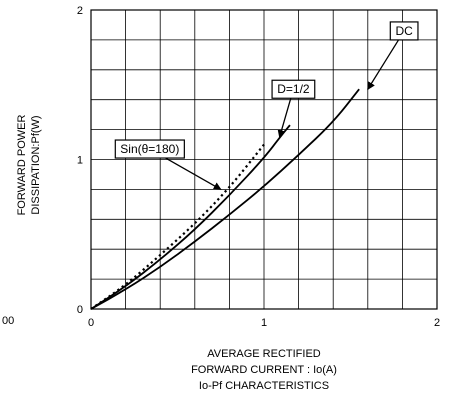 This screenshot has height=396, width=449. I want to click on y-axis-label-line1: FORWARD POWER, so click(22, 165).